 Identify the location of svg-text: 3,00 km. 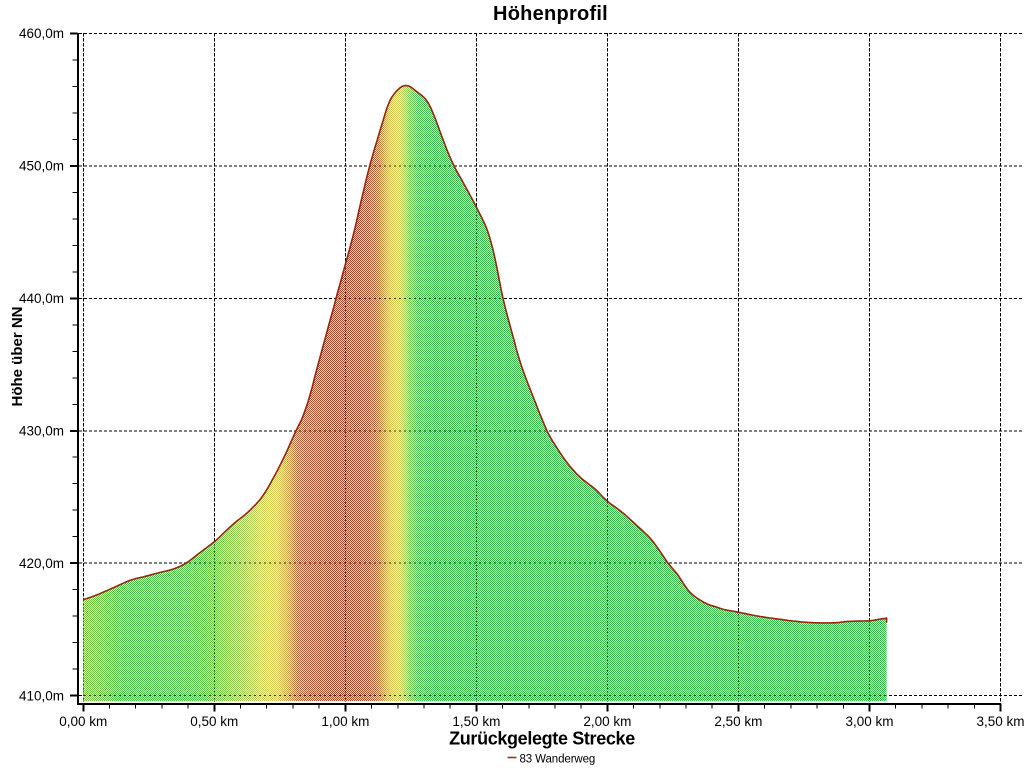
(869, 721).